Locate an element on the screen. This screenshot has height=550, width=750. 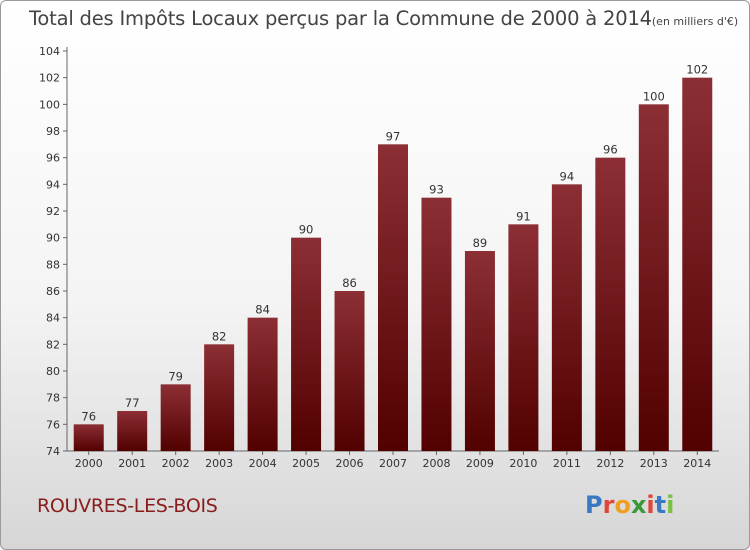
y-tick-label: 90 is located at coordinates (53, 238).